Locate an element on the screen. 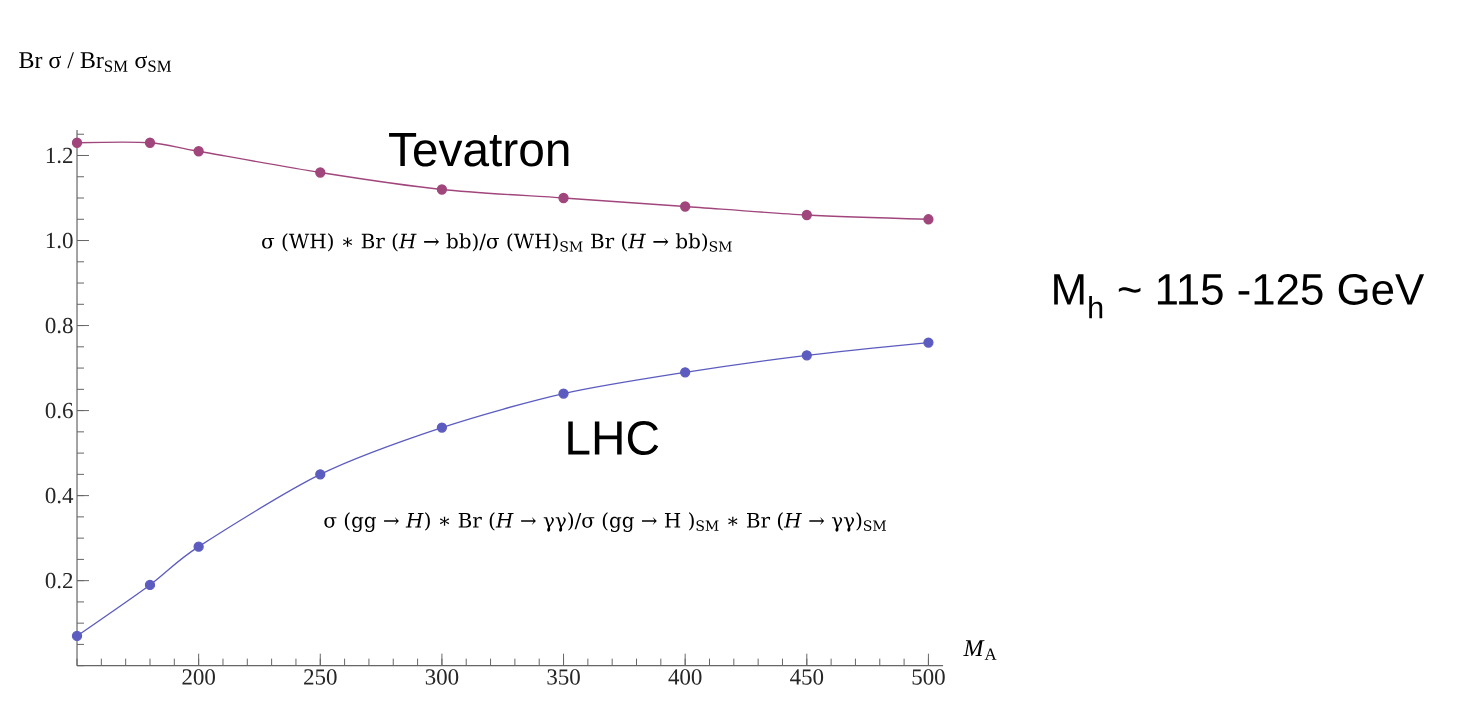 This screenshot has height=702, width=1479. x-tick-label: 250 is located at coordinates (320, 677).